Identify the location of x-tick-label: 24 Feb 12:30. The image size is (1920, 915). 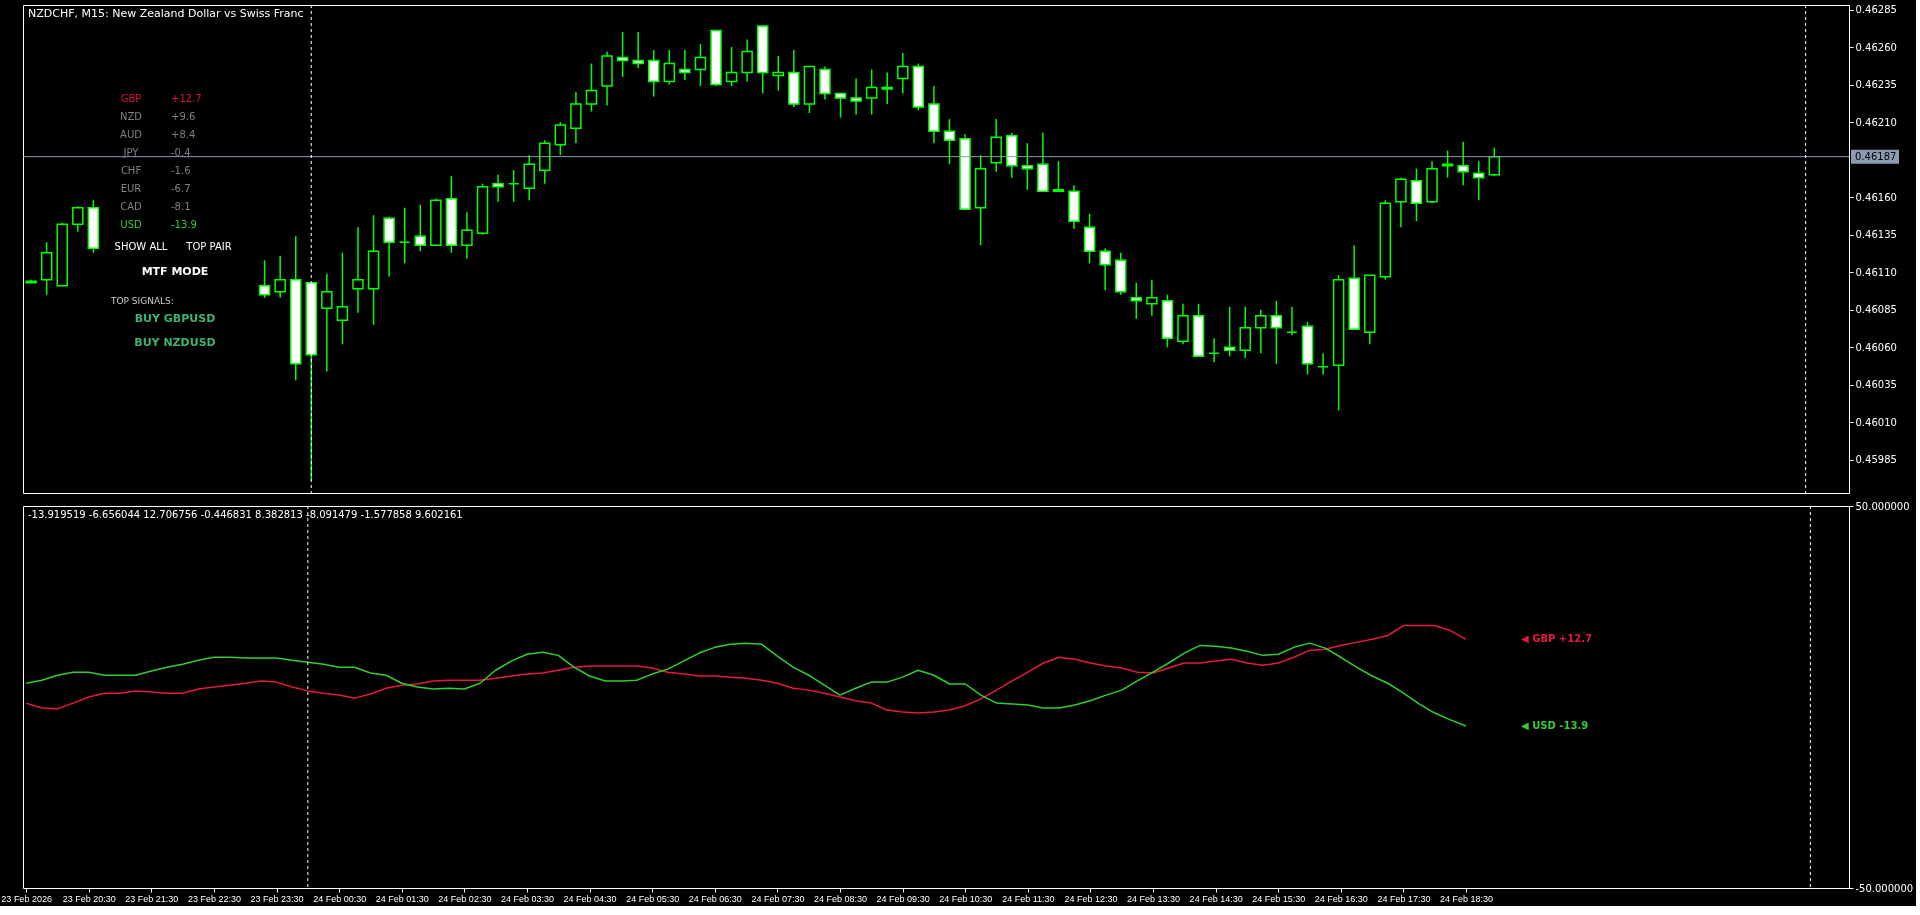
(1091, 898).